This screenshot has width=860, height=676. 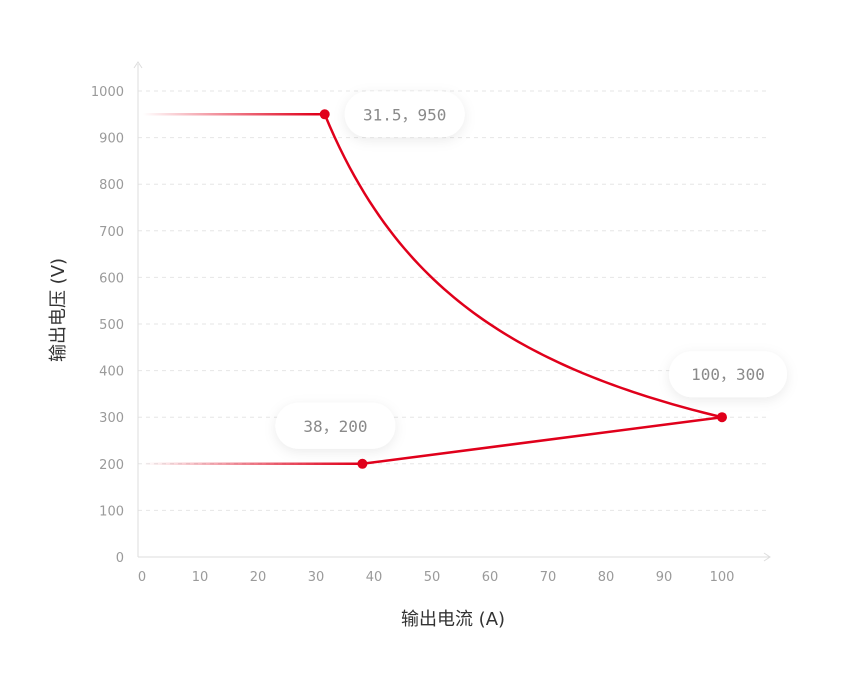 I want to click on x-tick-label: 50, so click(x=432, y=577).